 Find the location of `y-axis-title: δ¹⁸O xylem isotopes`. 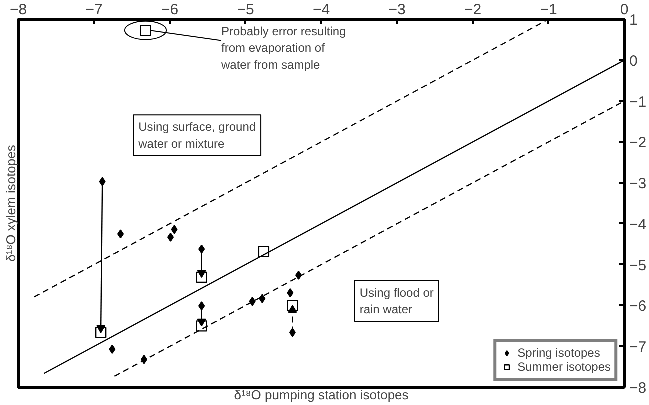

y-axis-title: δ¹⁸O xylem isotopes is located at coordinates (11, 203).